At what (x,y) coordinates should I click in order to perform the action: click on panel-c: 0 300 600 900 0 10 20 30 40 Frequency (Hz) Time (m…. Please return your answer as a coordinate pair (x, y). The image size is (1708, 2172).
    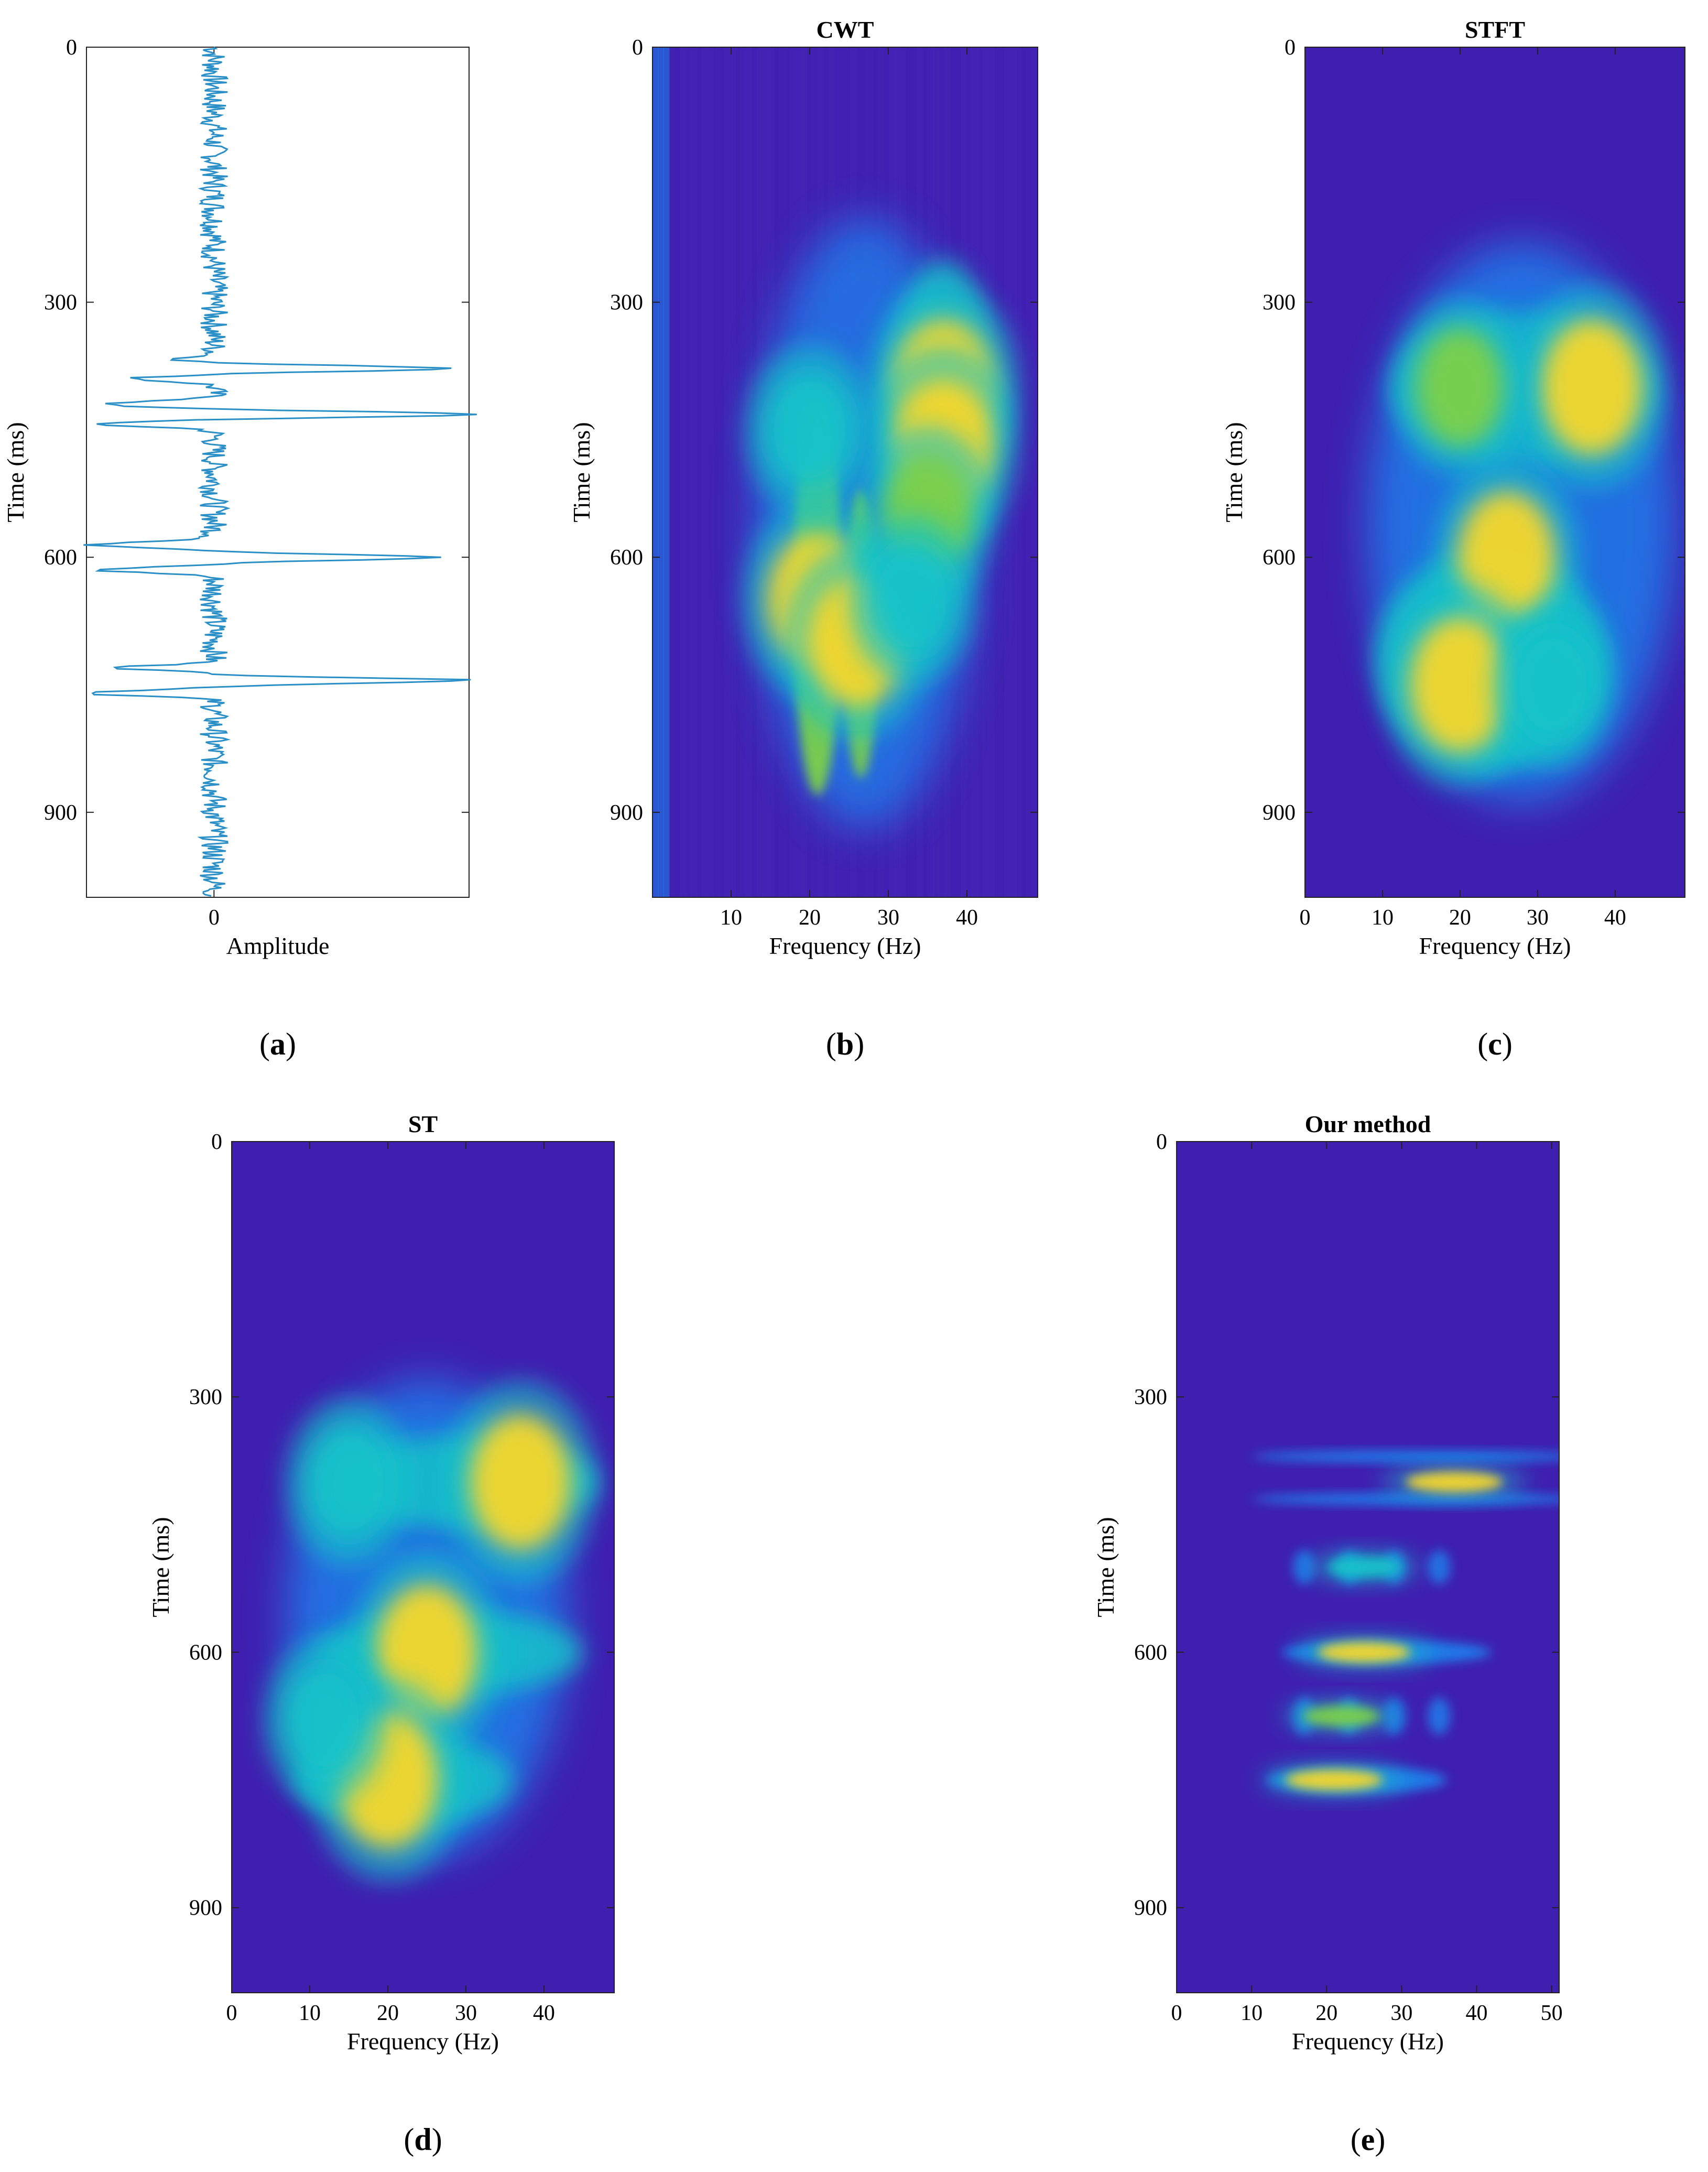
    Looking at the image, I should click on (1453, 538).